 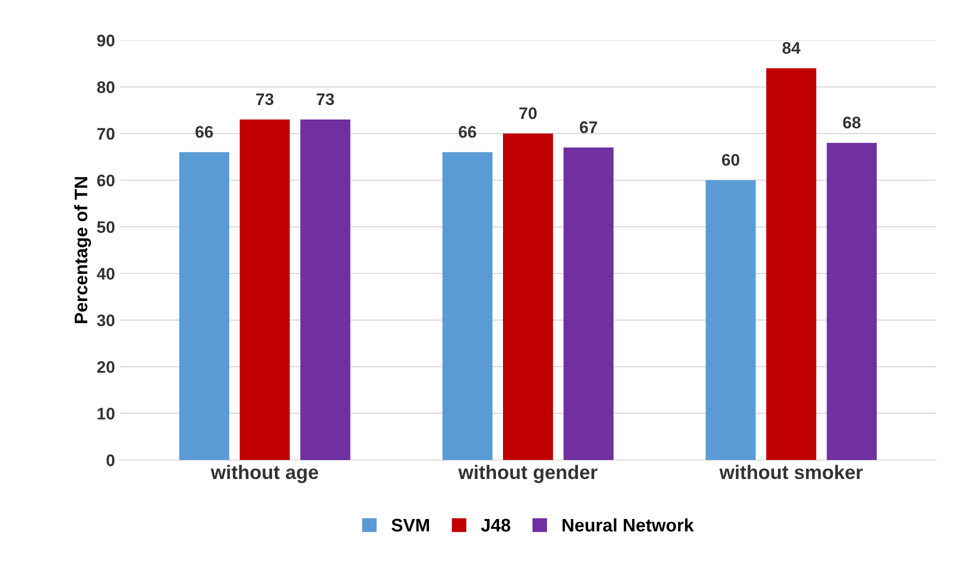 What do you see at coordinates (495, 525) in the screenshot?
I see `legend-label: J48` at bounding box center [495, 525].